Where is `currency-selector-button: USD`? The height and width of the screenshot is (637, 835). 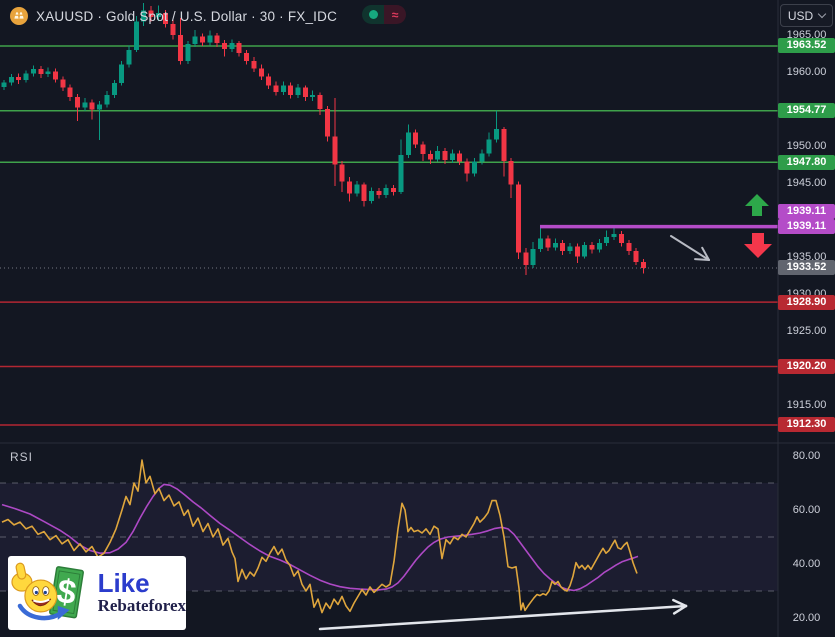
currency-selector-button: USD is located at coordinates (806, 15).